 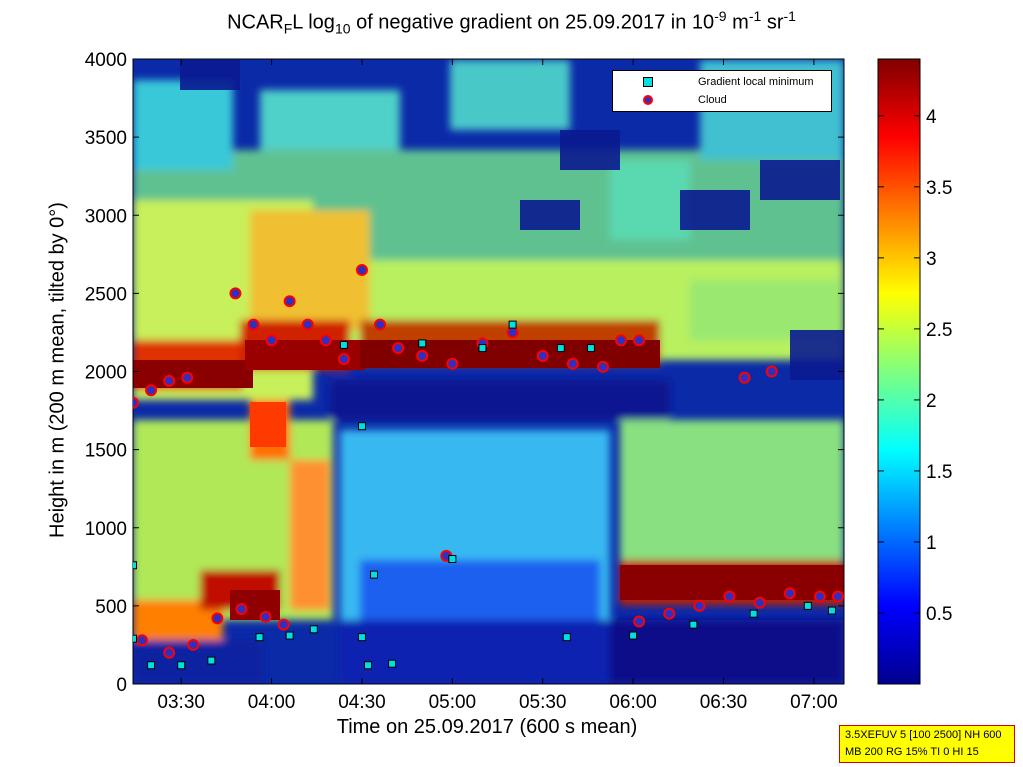 What do you see at coordinates (931, 543) in the screenshot?
I see `colorbar-tick-label: 1` at bounding box center [931, 543].